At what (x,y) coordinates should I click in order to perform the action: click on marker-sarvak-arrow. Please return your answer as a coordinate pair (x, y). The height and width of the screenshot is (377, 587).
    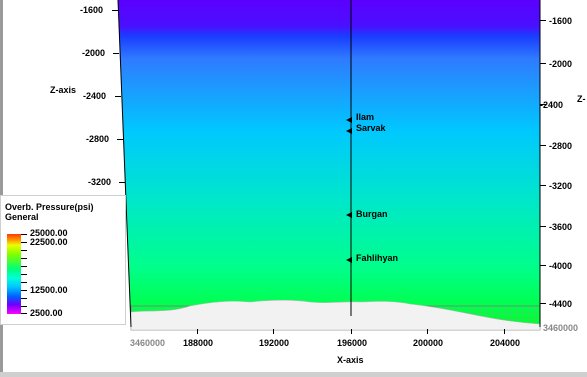
    Looking at the image, I should click on (349, 131).